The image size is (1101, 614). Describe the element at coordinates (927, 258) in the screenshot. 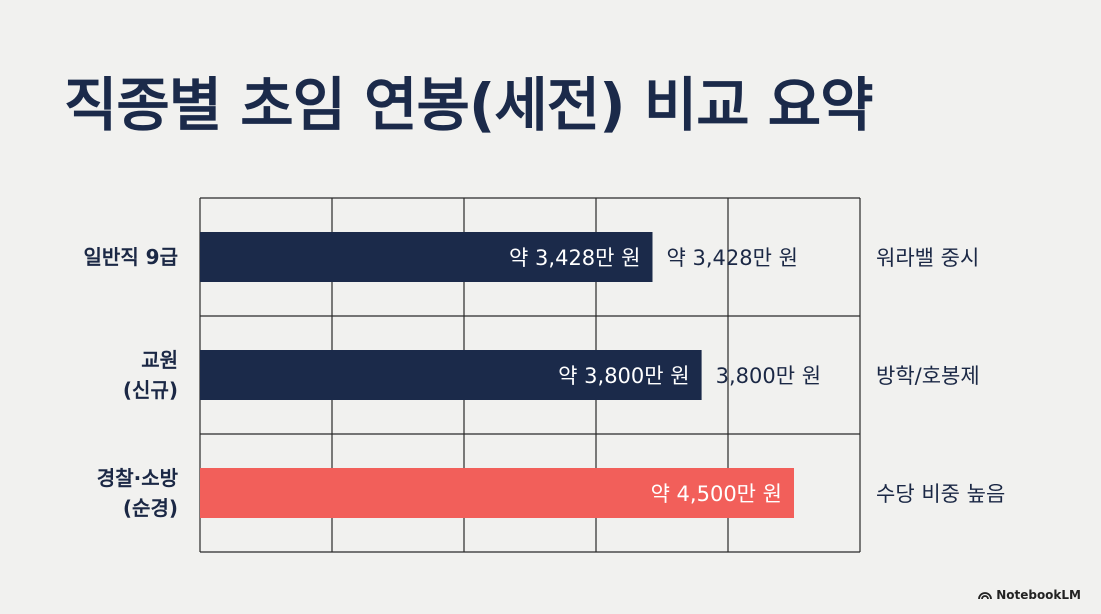

I see `row-note: 워라밸 중시` at that location.